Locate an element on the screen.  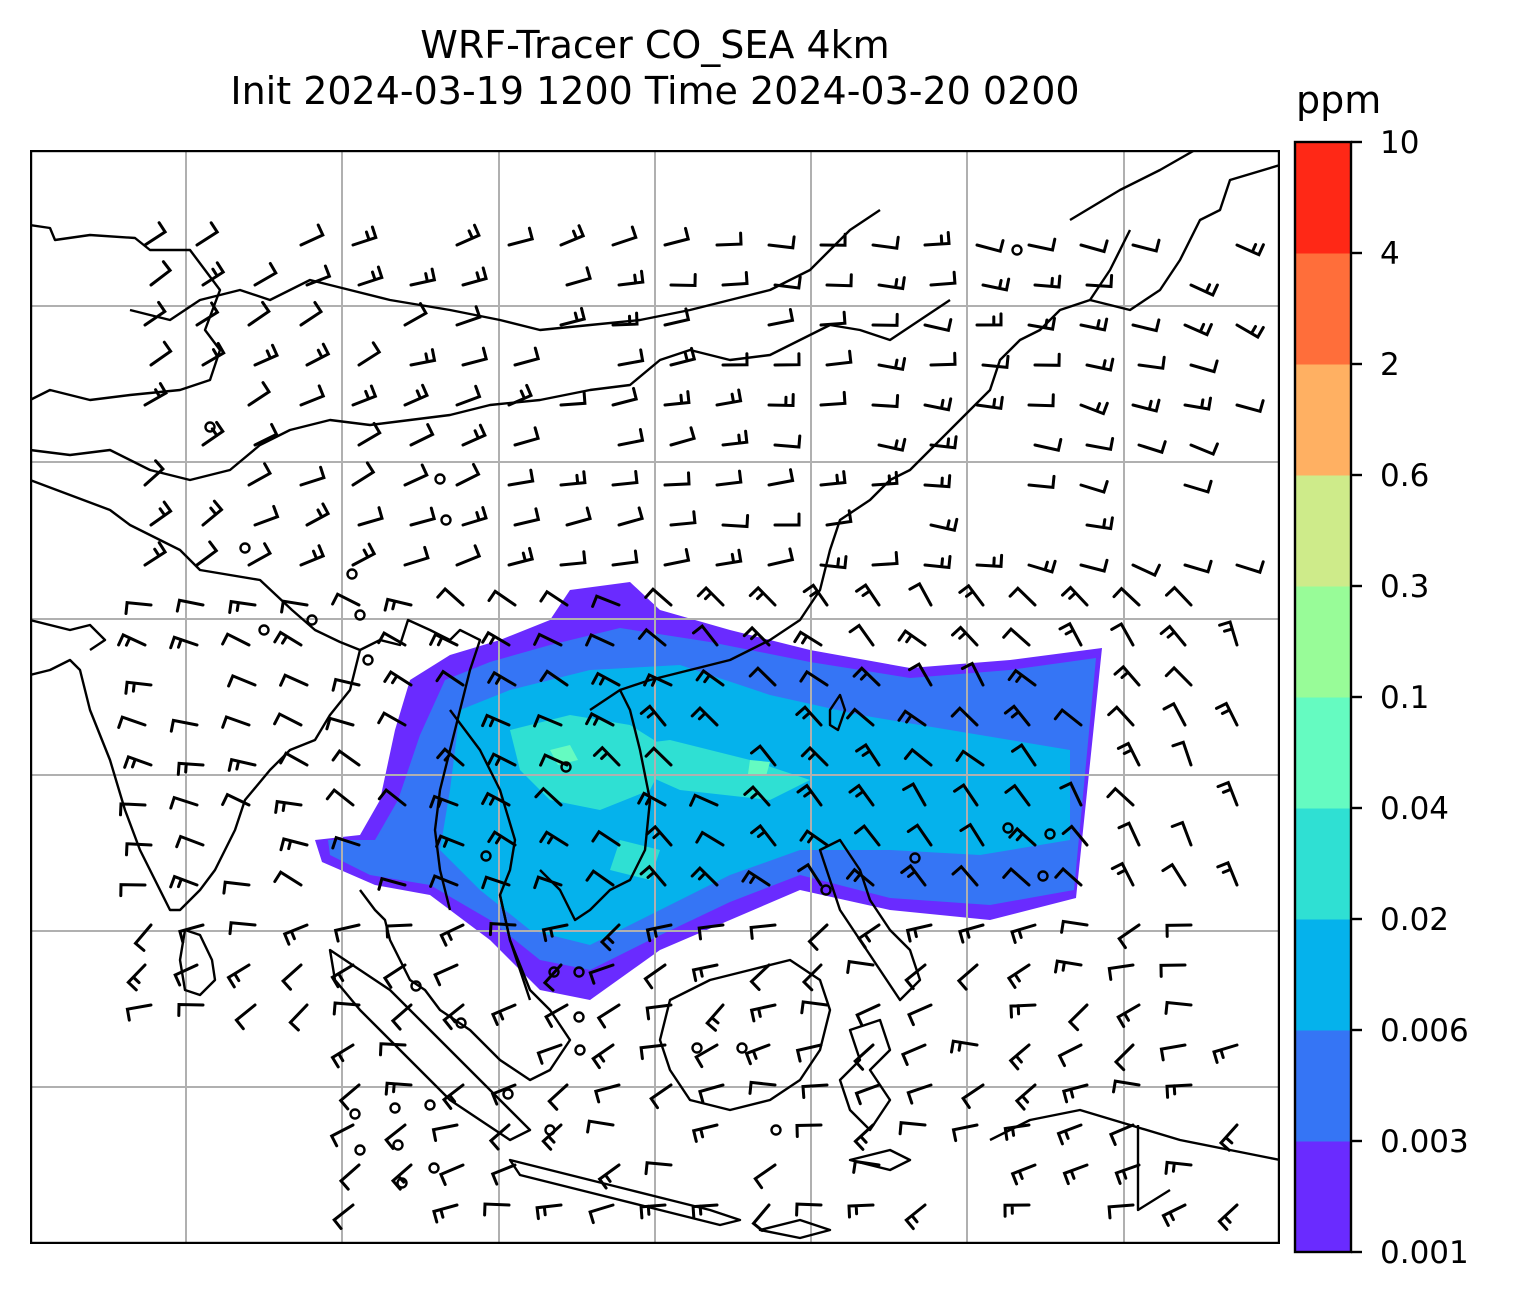
colorbar-ticks: 0.001 0.003 0.006 0.02 0.04 0.1 0.3 0.6 2 4 10 is located at coordinates (1410, 700).